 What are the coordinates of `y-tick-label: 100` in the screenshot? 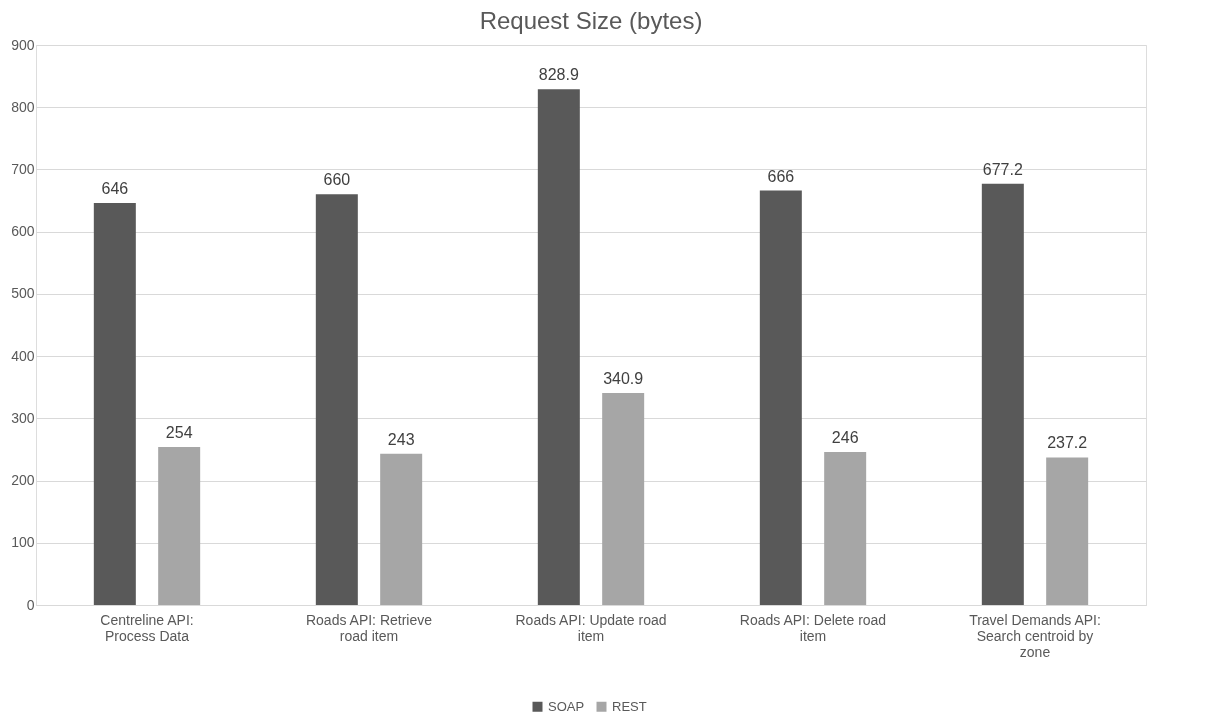 It's located at (23, 542).